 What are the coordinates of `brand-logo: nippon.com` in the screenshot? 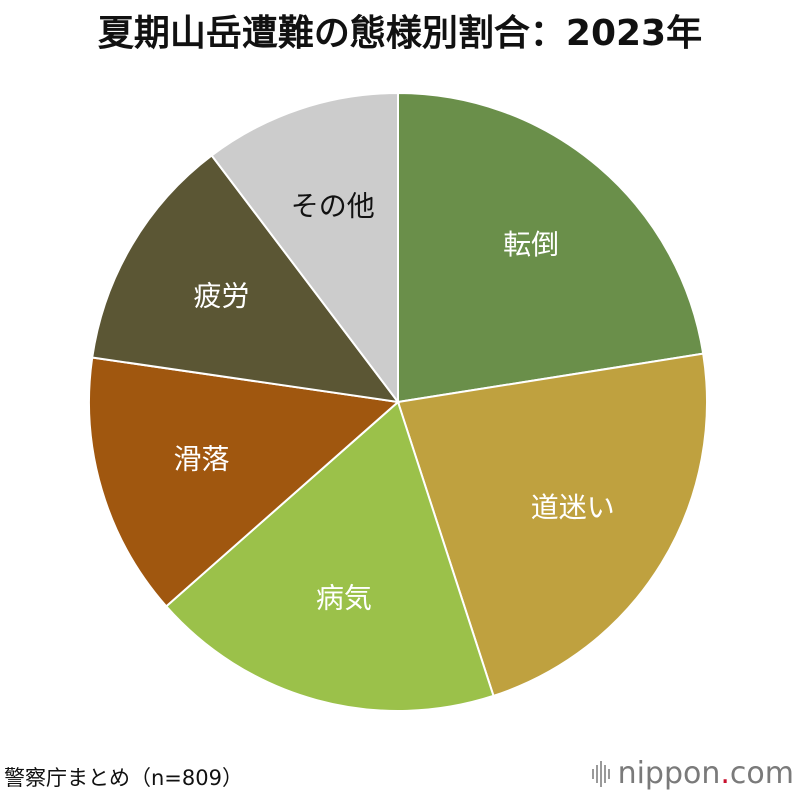 It's located at (692, 773).